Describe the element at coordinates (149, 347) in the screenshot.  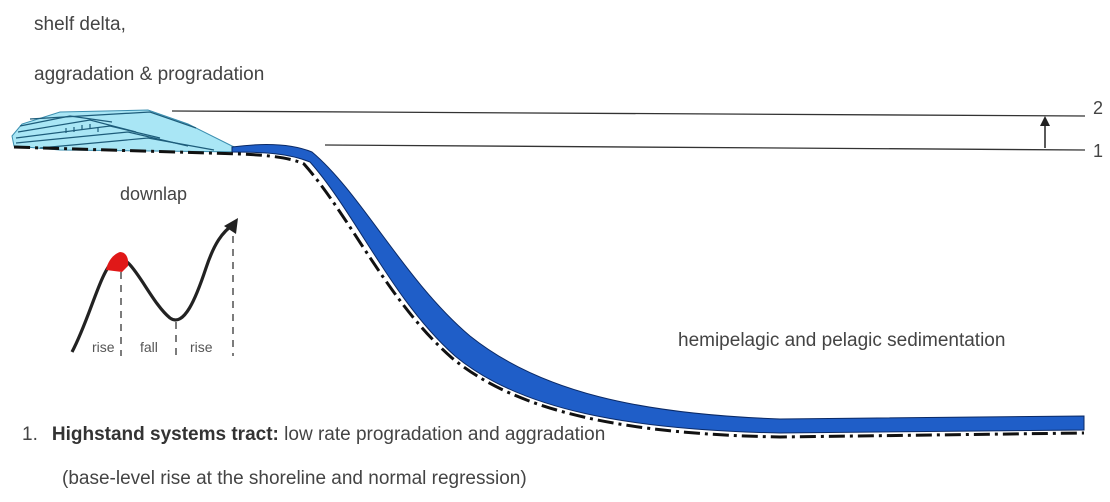
I see `curve-label-fall: fall` at that location.